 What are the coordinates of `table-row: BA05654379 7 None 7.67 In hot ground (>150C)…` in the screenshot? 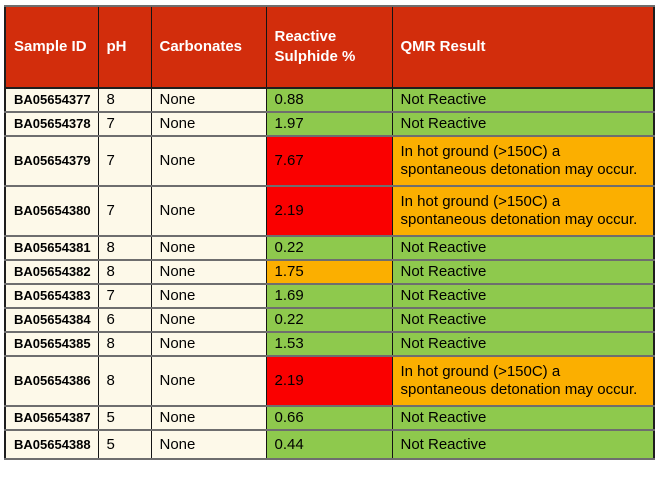 It's located at (329, 161).